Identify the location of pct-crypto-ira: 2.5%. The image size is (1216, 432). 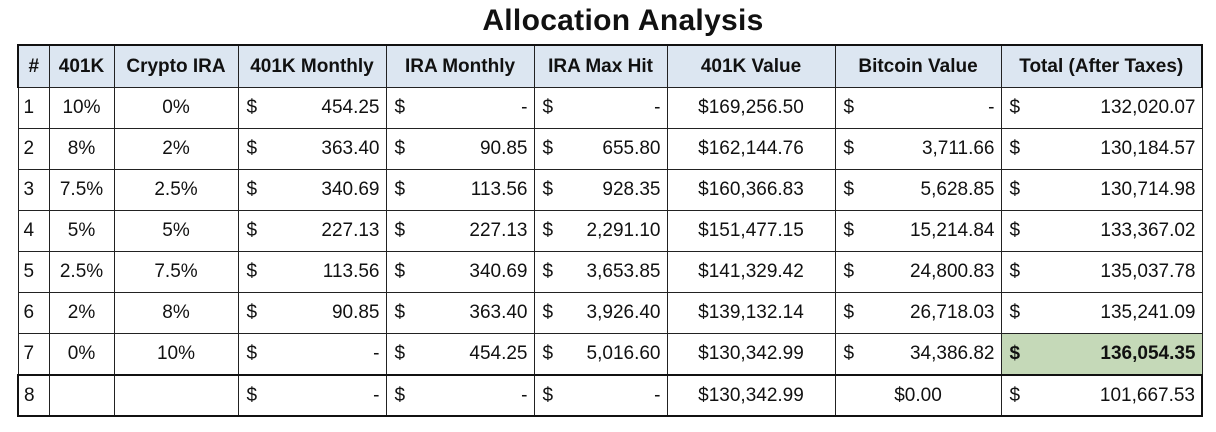
(176, 190).